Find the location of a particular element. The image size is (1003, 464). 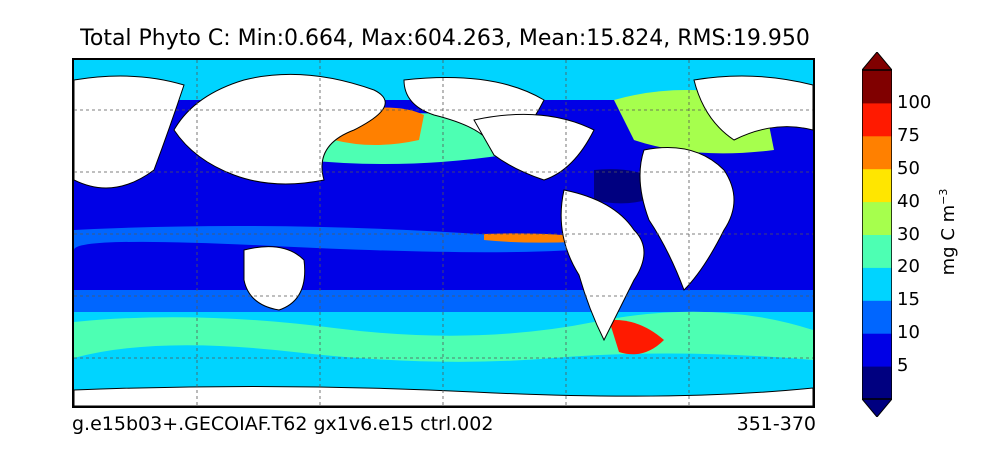

time-range-label: 351-370 is located at coordinates (776, 424).